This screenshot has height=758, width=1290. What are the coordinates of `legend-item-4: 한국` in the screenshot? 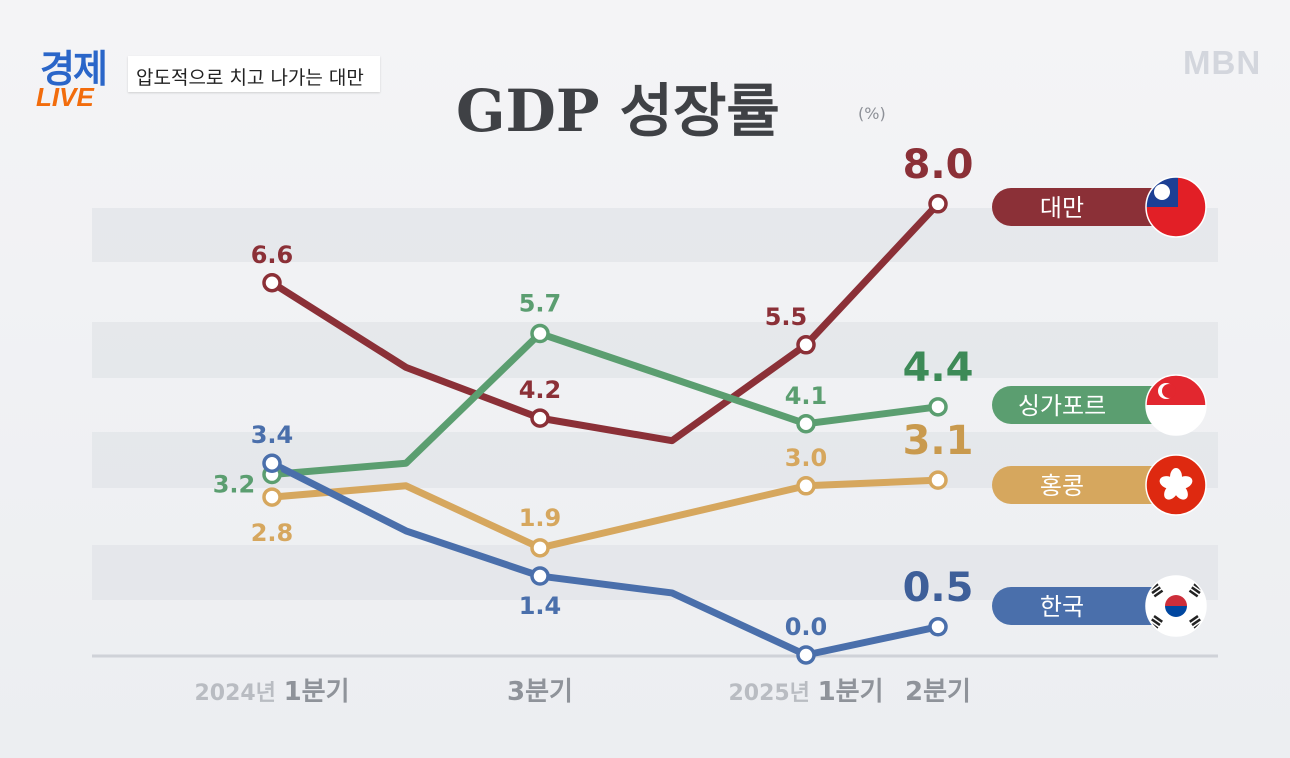 It's located at (1099, 606).